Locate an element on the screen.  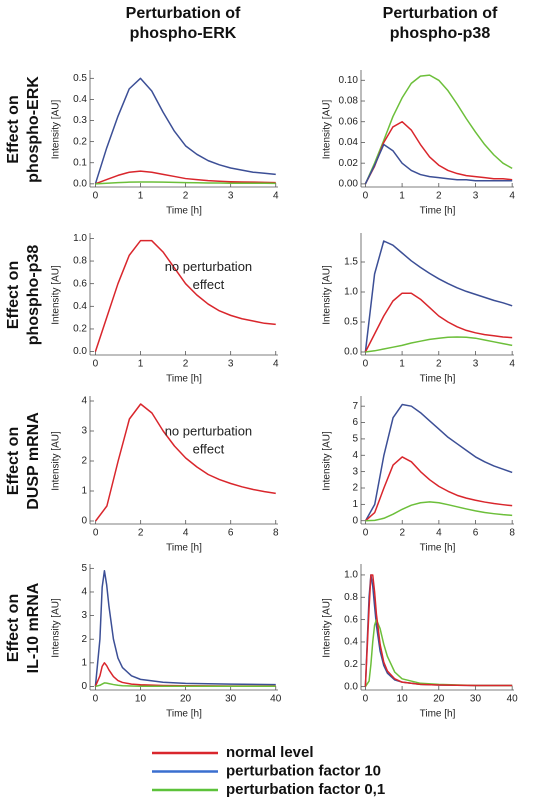
y-tick-label: 1.0 is located at coordinates (351, 575).